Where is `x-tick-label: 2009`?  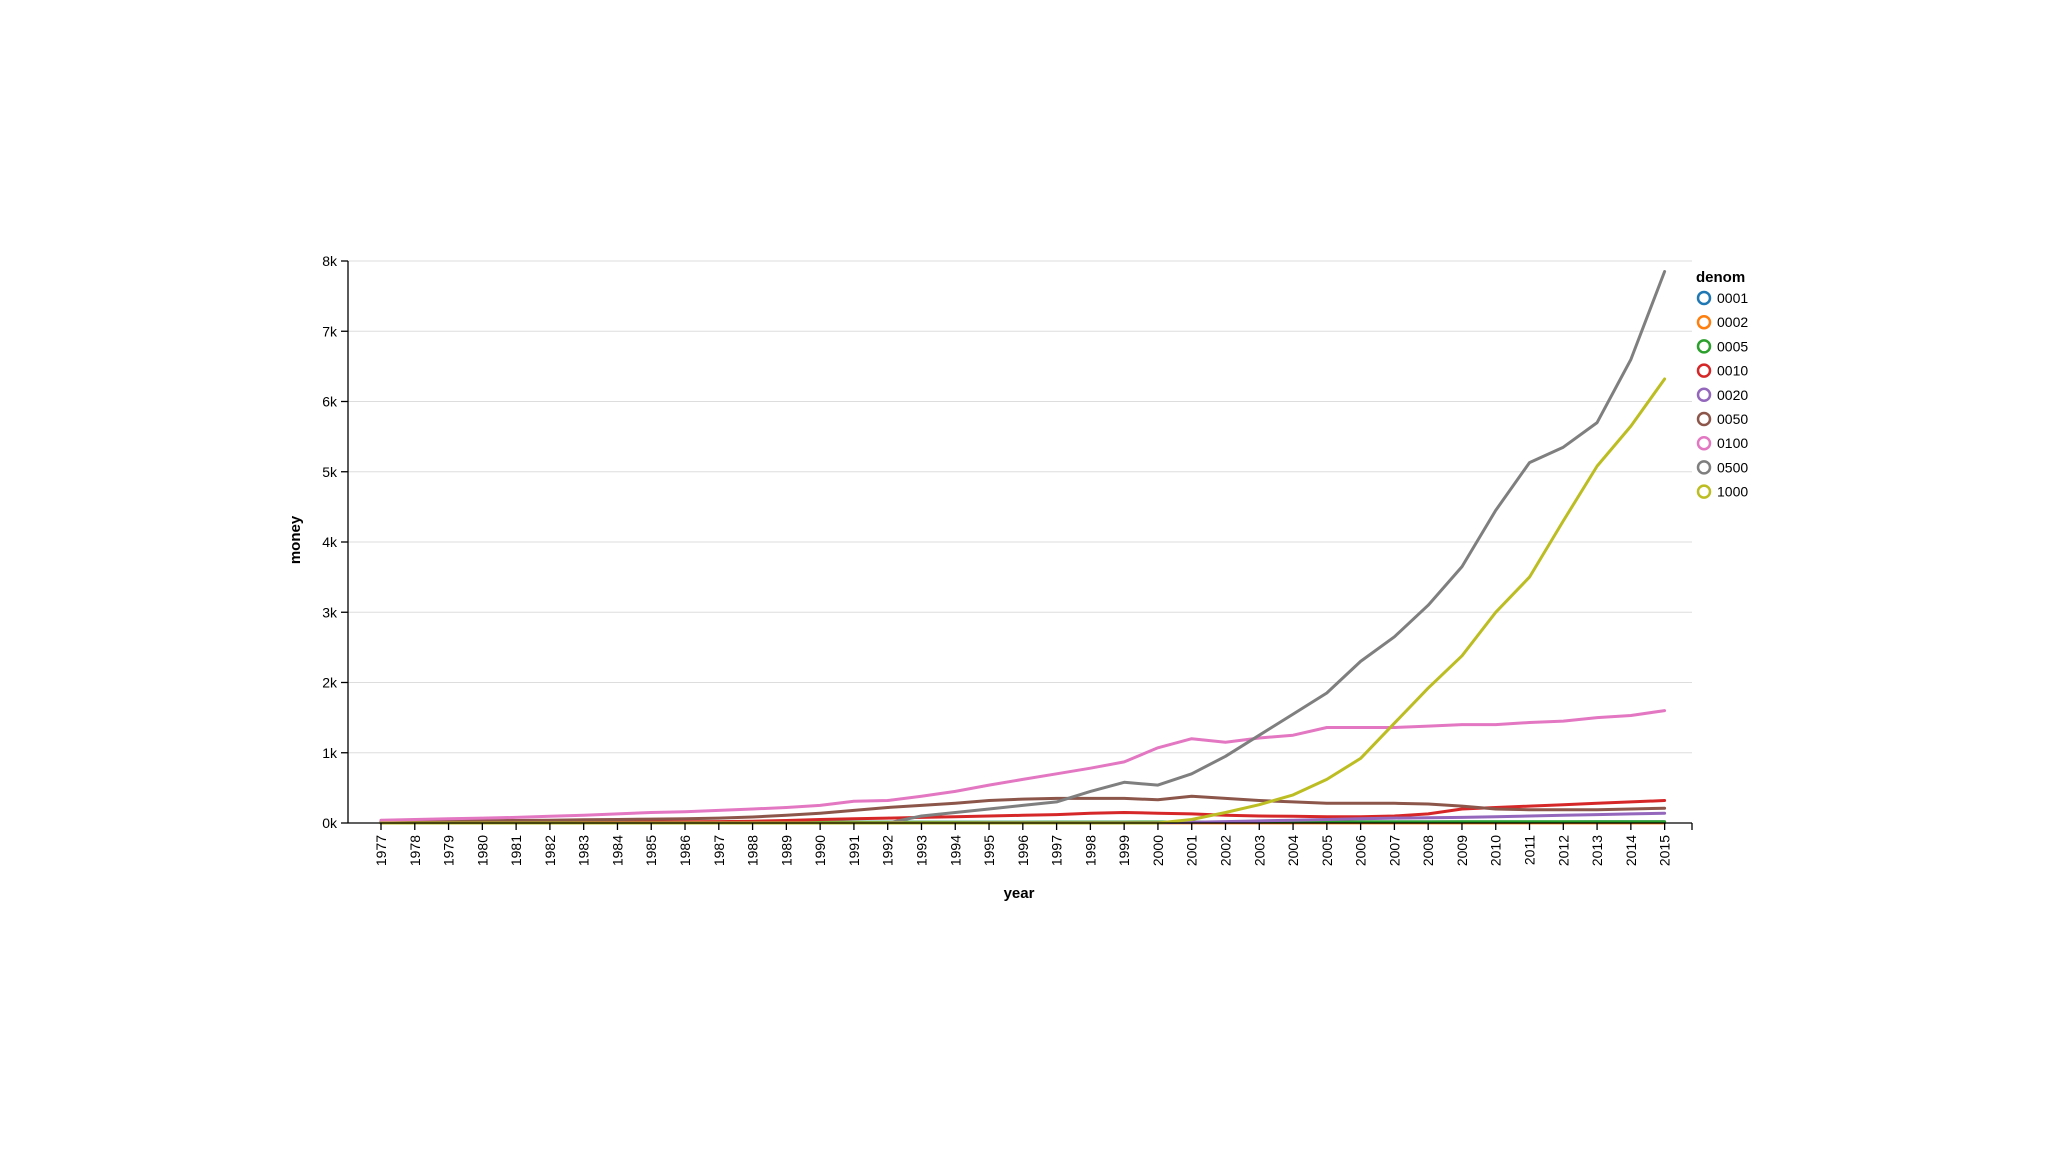
x-tick-label: 2009 is located at coordinates (1462, 850).